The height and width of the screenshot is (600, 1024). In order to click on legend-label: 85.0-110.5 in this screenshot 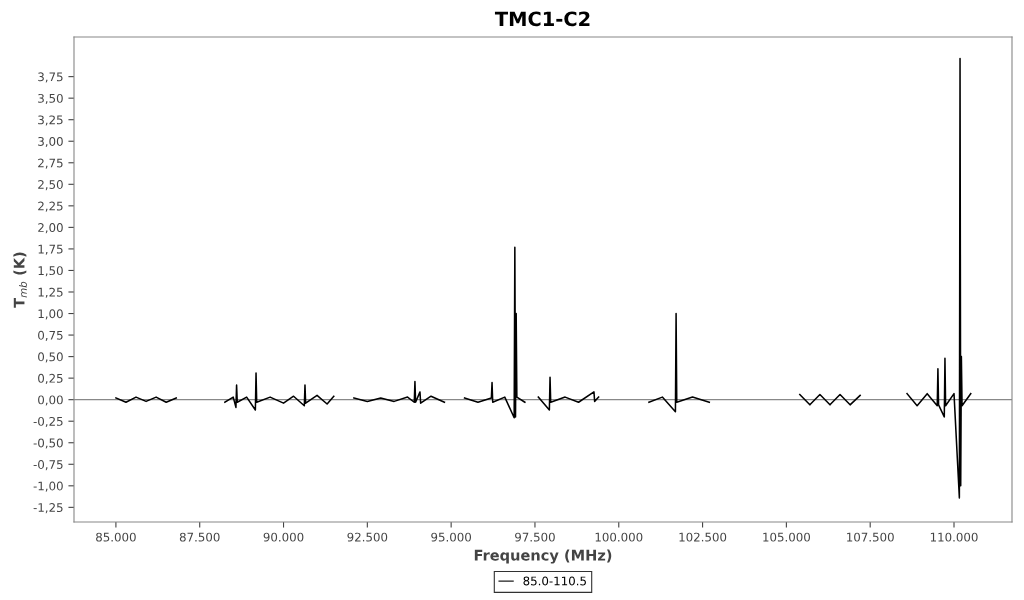, I will do `click(554, 581)`.